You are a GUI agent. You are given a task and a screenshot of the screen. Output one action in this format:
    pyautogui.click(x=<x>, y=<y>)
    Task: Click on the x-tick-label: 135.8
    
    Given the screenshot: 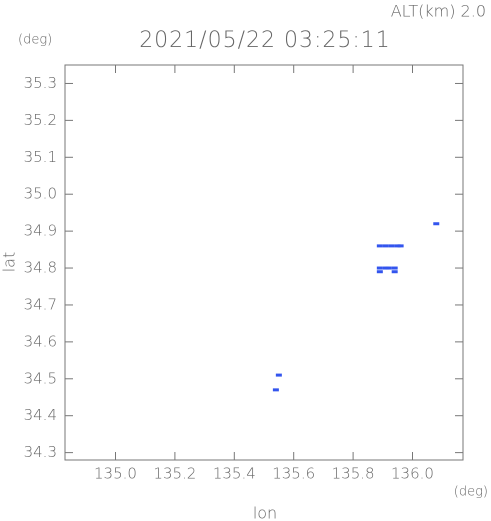 What is the action you would take?
    pyautogui.click(x=353, y=474)
    